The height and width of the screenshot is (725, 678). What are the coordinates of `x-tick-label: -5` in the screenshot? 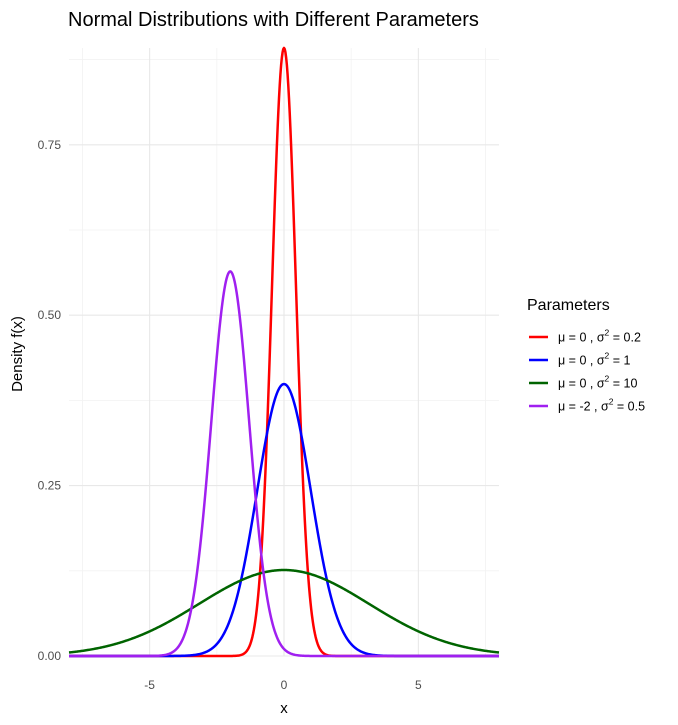 It's located at (149, 685).